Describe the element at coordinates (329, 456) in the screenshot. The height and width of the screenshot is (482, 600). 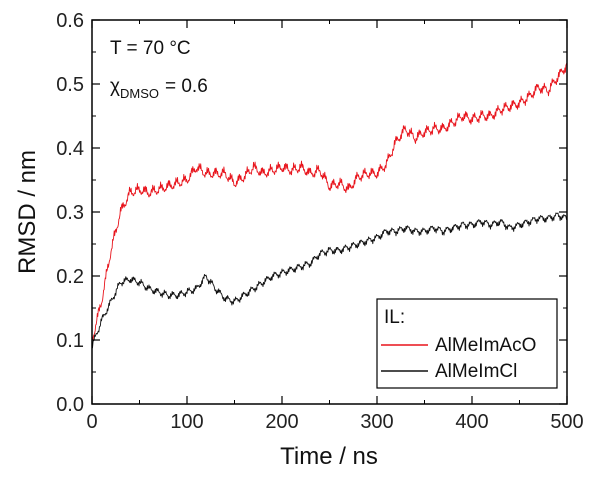
I see `x-axis-title: Time / ns` at that location.